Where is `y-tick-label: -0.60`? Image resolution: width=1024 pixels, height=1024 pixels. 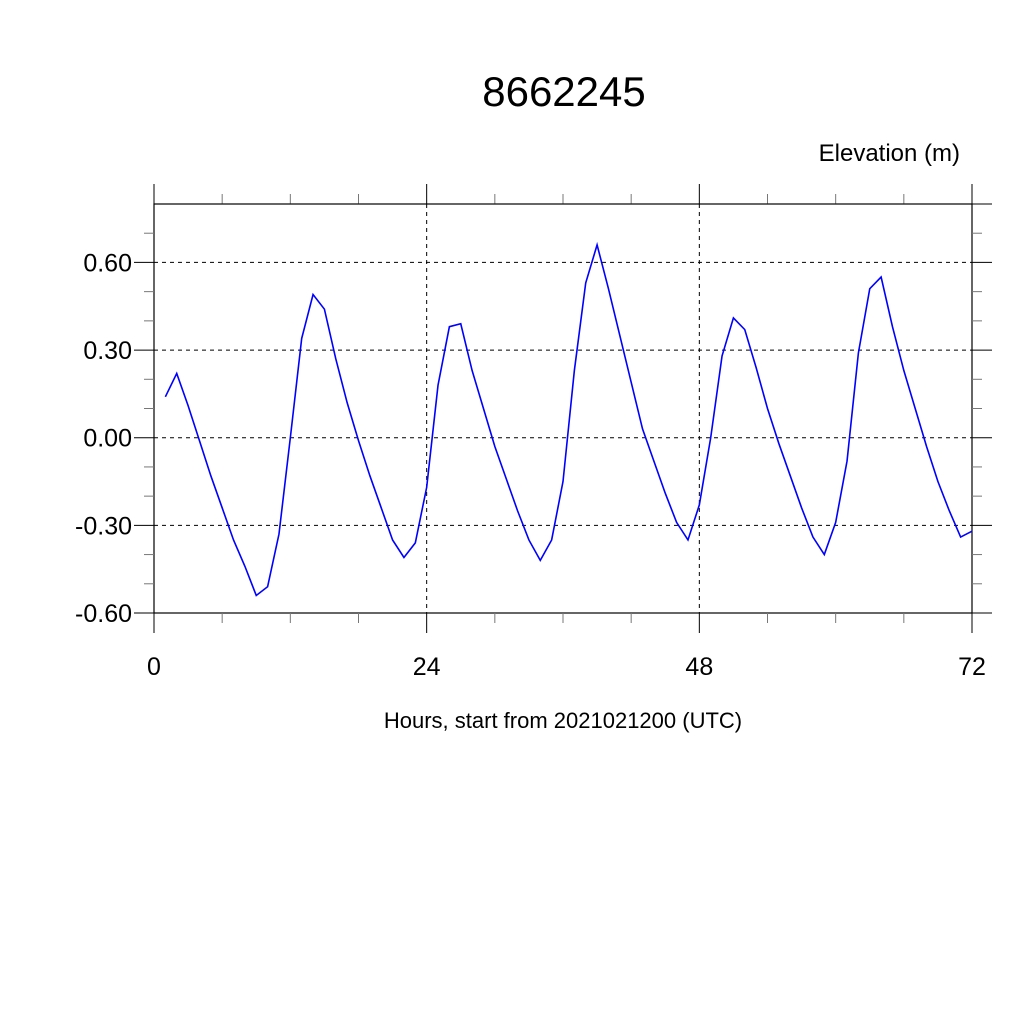 y-tick-label: -0.60 is located at coordinates (103, 614).